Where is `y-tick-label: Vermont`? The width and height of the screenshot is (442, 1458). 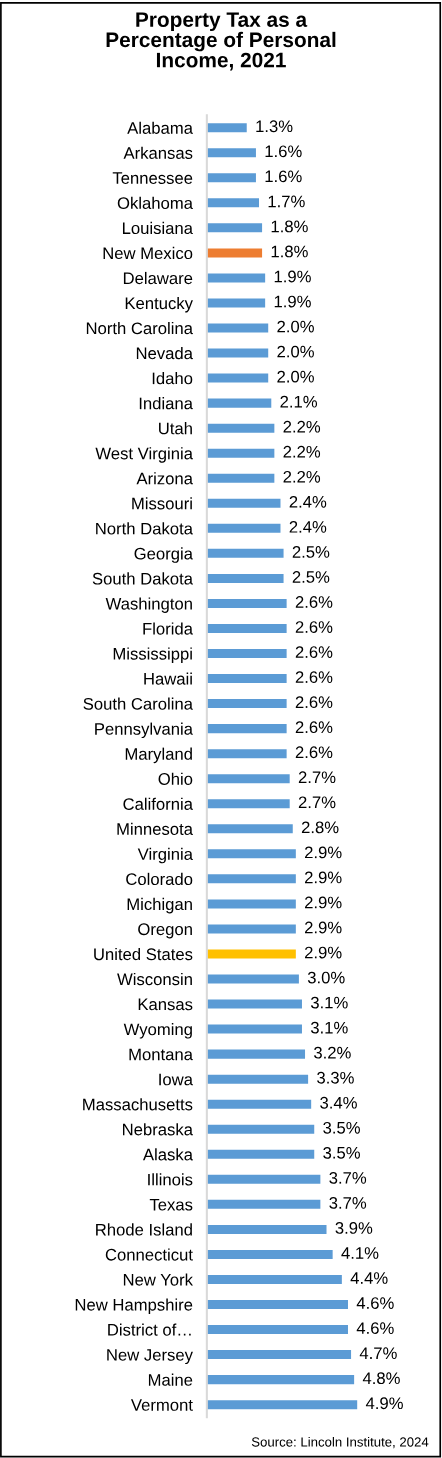 y-tick-label: Vermont is located at coordinates (161, 1405).